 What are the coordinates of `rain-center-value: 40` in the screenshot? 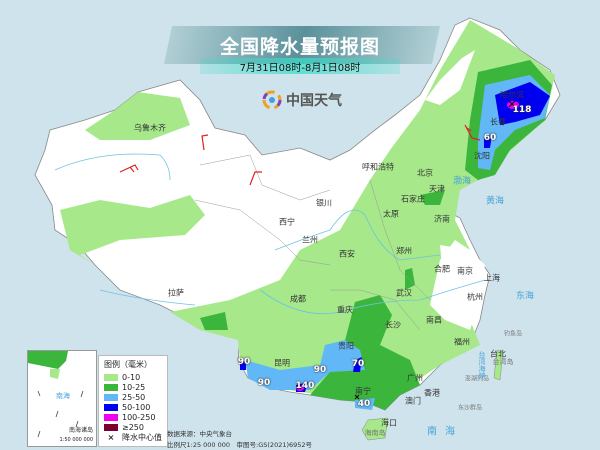 It's located at (364, 404).